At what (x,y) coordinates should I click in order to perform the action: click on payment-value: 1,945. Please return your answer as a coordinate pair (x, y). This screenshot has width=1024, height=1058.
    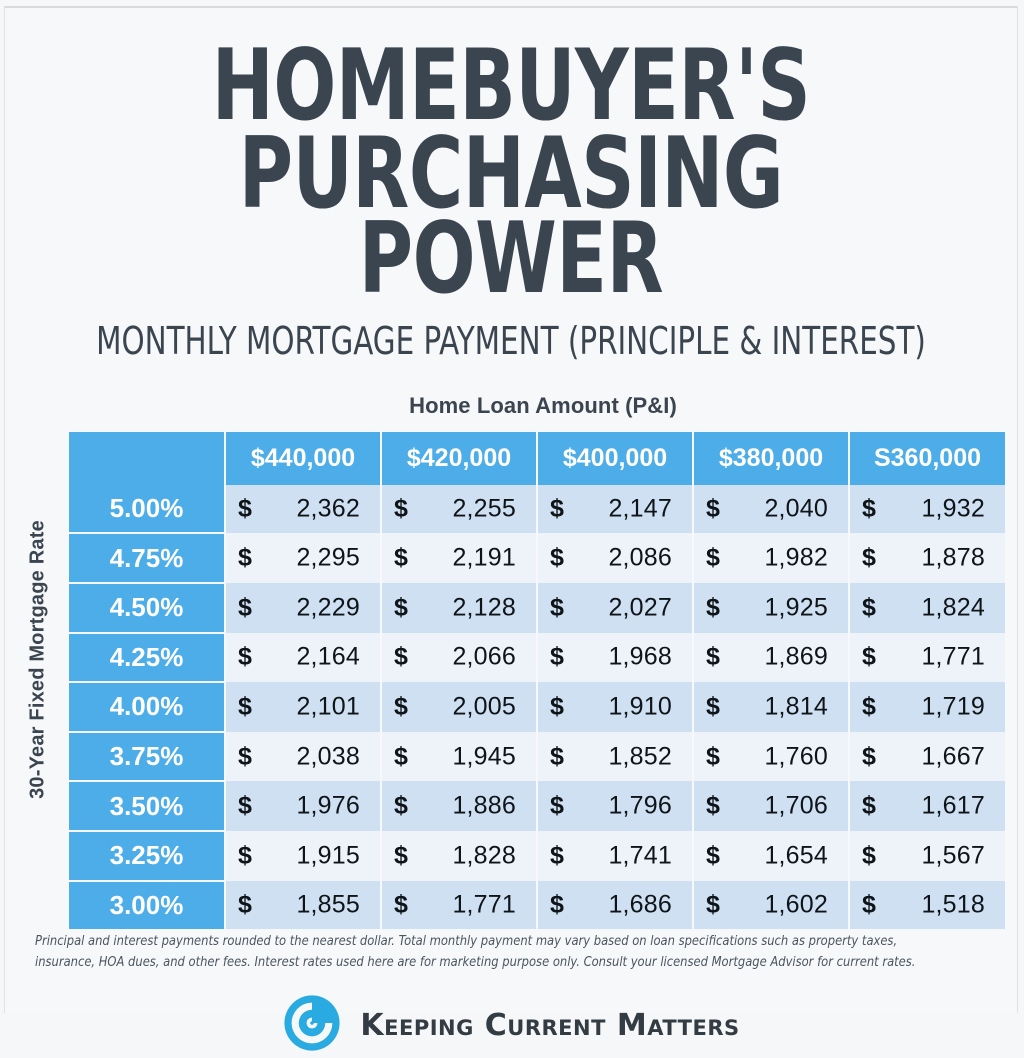
    Looking at the image, I should click on (484, 756).